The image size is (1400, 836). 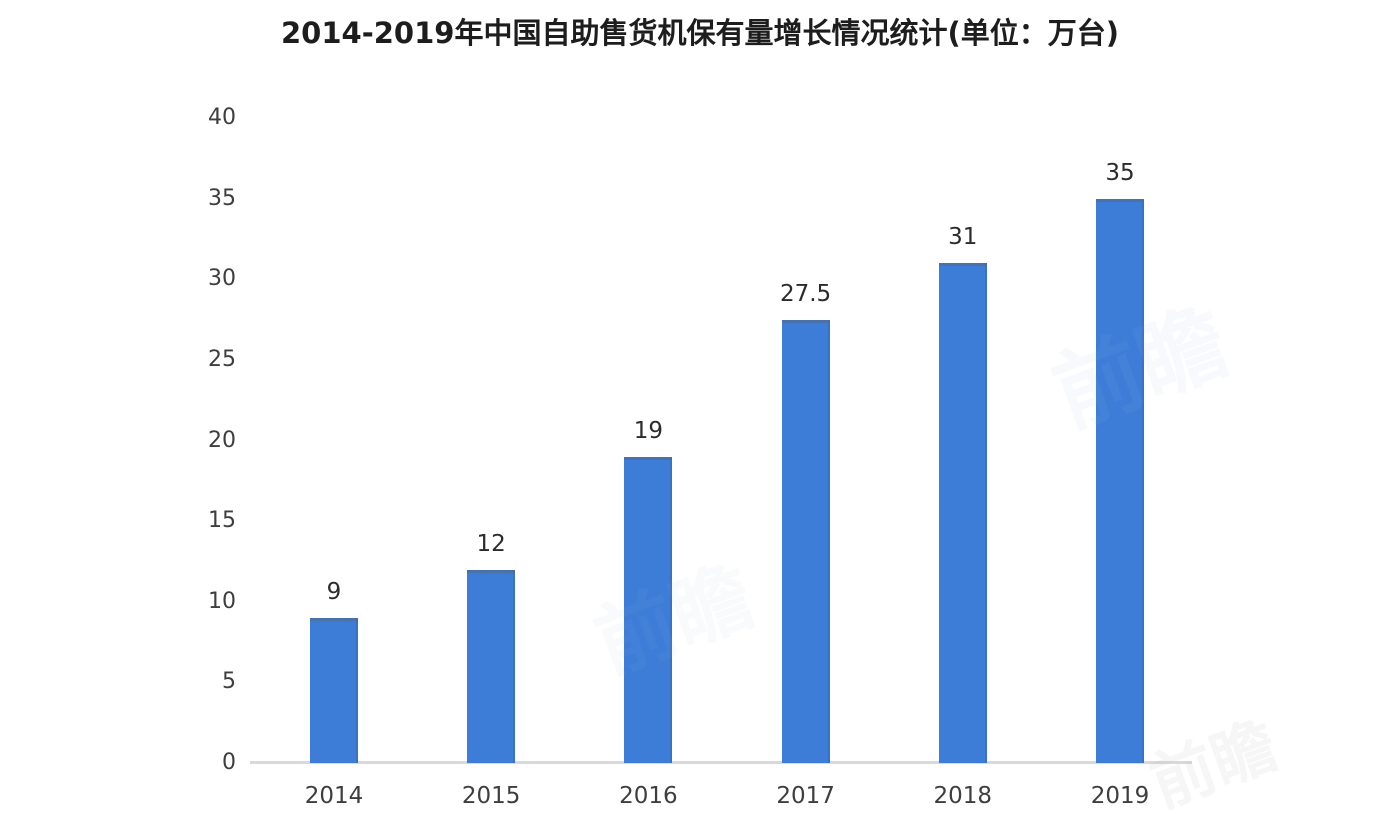 I want to click on y-axis-tick-label: 10, so click(x=222, y=601).